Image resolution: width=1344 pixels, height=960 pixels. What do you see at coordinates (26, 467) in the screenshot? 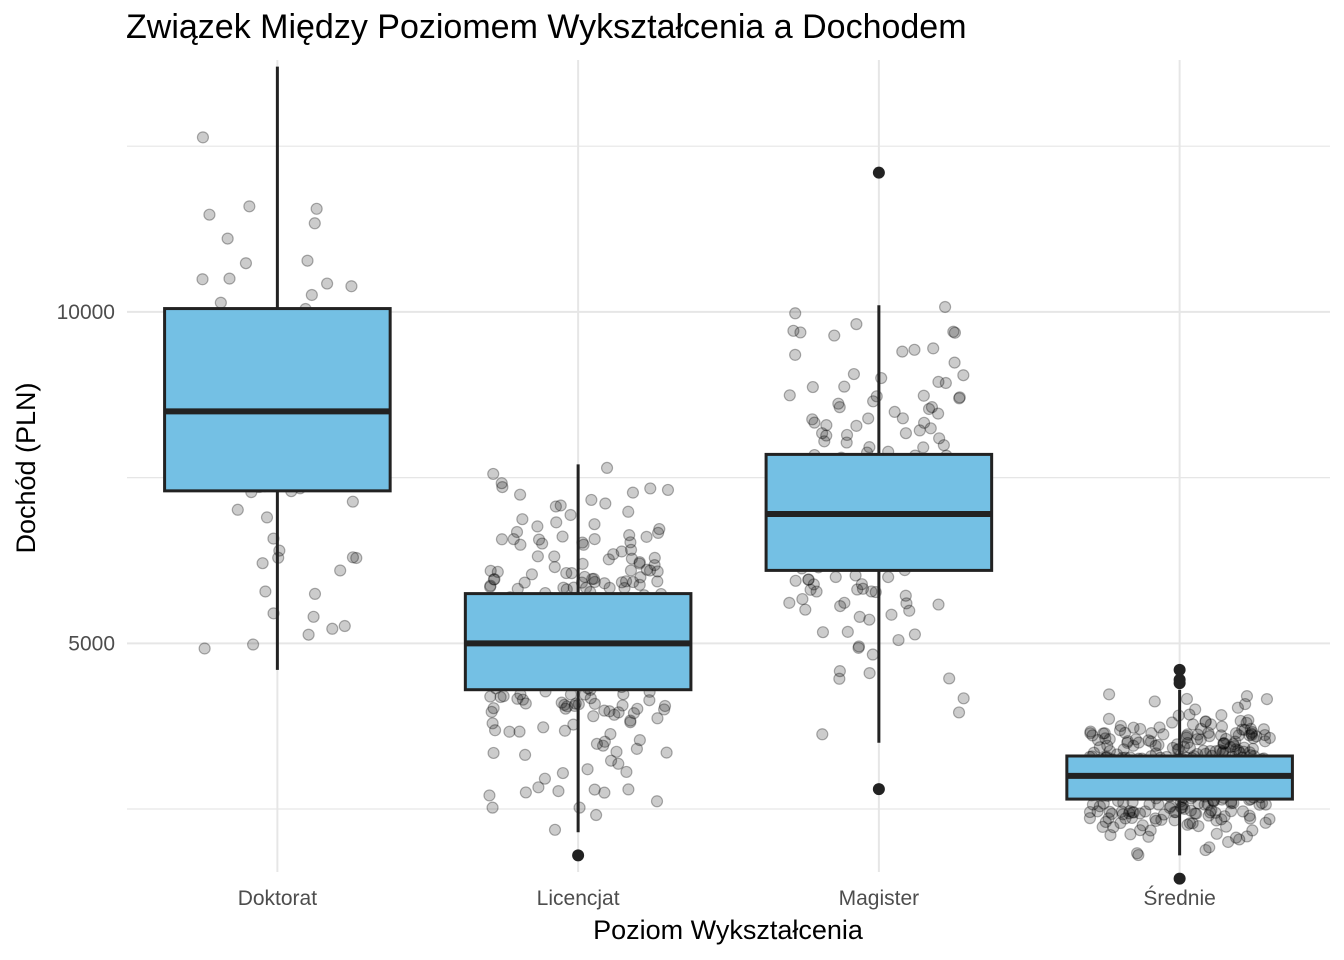
I see `y-axis-title: Dochód (PLN)` at bounding box center [26, 467].